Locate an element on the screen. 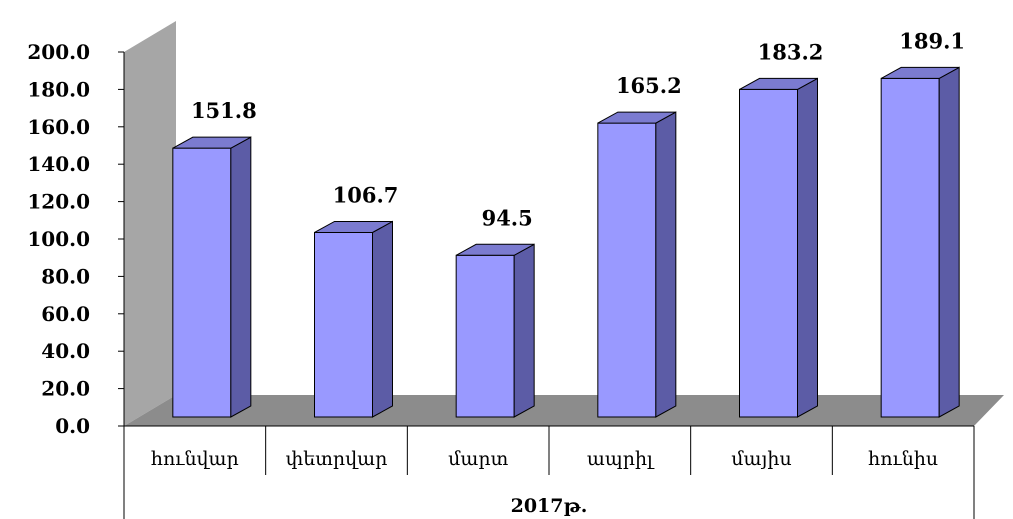 The image size is (1013, 519). category-label: մարտ is located at coordinates (478, 459).